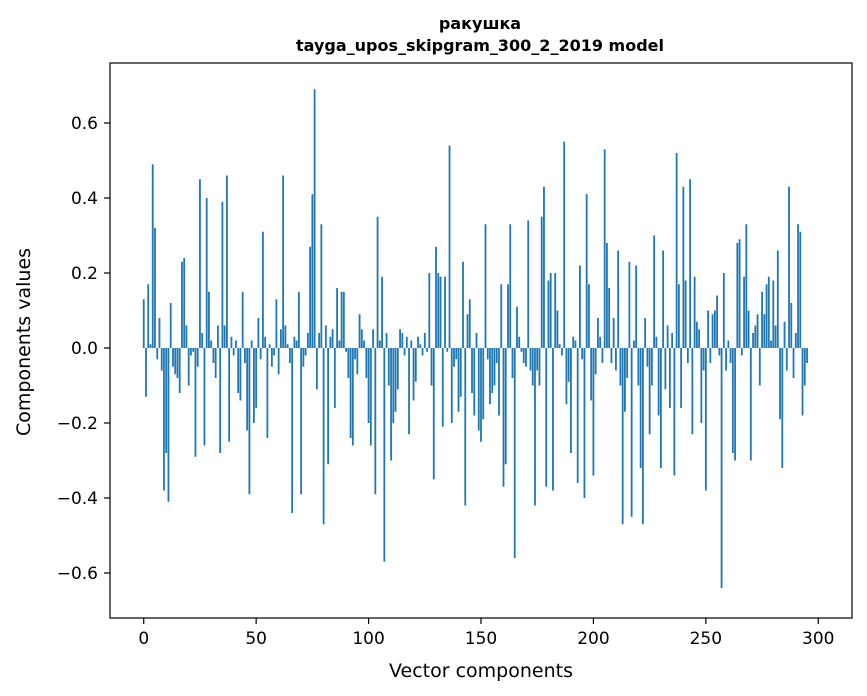 Image resolution: width=867 pixels, height=696 pixels. What do you see at coordinates (77, 424) in the screenshot?
I see `y-tick-label: −0.2` at bounding box center [77, 424].